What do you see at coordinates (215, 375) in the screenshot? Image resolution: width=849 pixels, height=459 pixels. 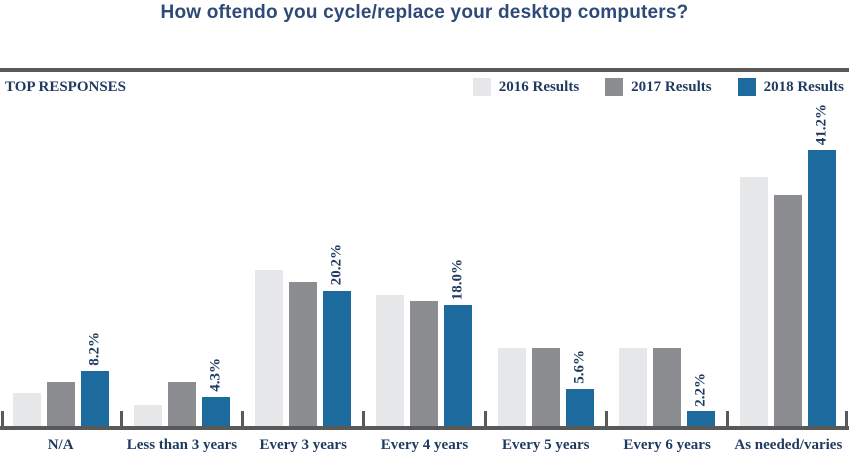 I see `bar-value-label: 4.3%` at bounding box center [215, 375].